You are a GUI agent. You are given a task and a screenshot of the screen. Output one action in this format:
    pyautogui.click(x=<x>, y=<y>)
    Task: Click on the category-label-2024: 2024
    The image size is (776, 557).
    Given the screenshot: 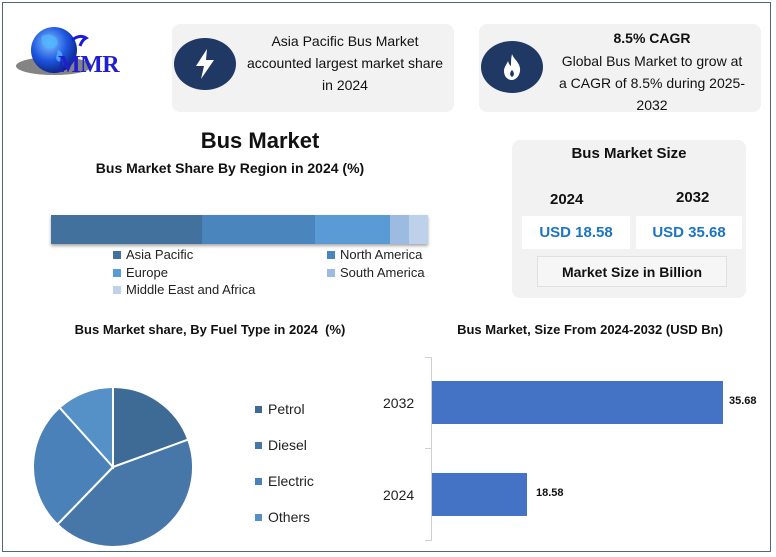 What is the action you would take?
    pyautogui.click(x=399, y=495)
    